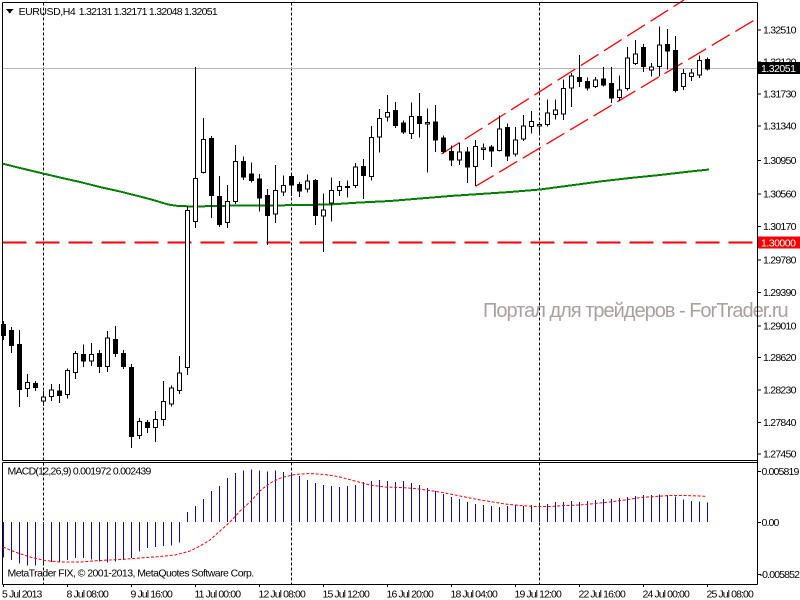 The height and width of the screenshot is (600, 800). Describe the element at coordinates (780, 227) in the screenshot. I see `svg-text: 1.30170` at that location.